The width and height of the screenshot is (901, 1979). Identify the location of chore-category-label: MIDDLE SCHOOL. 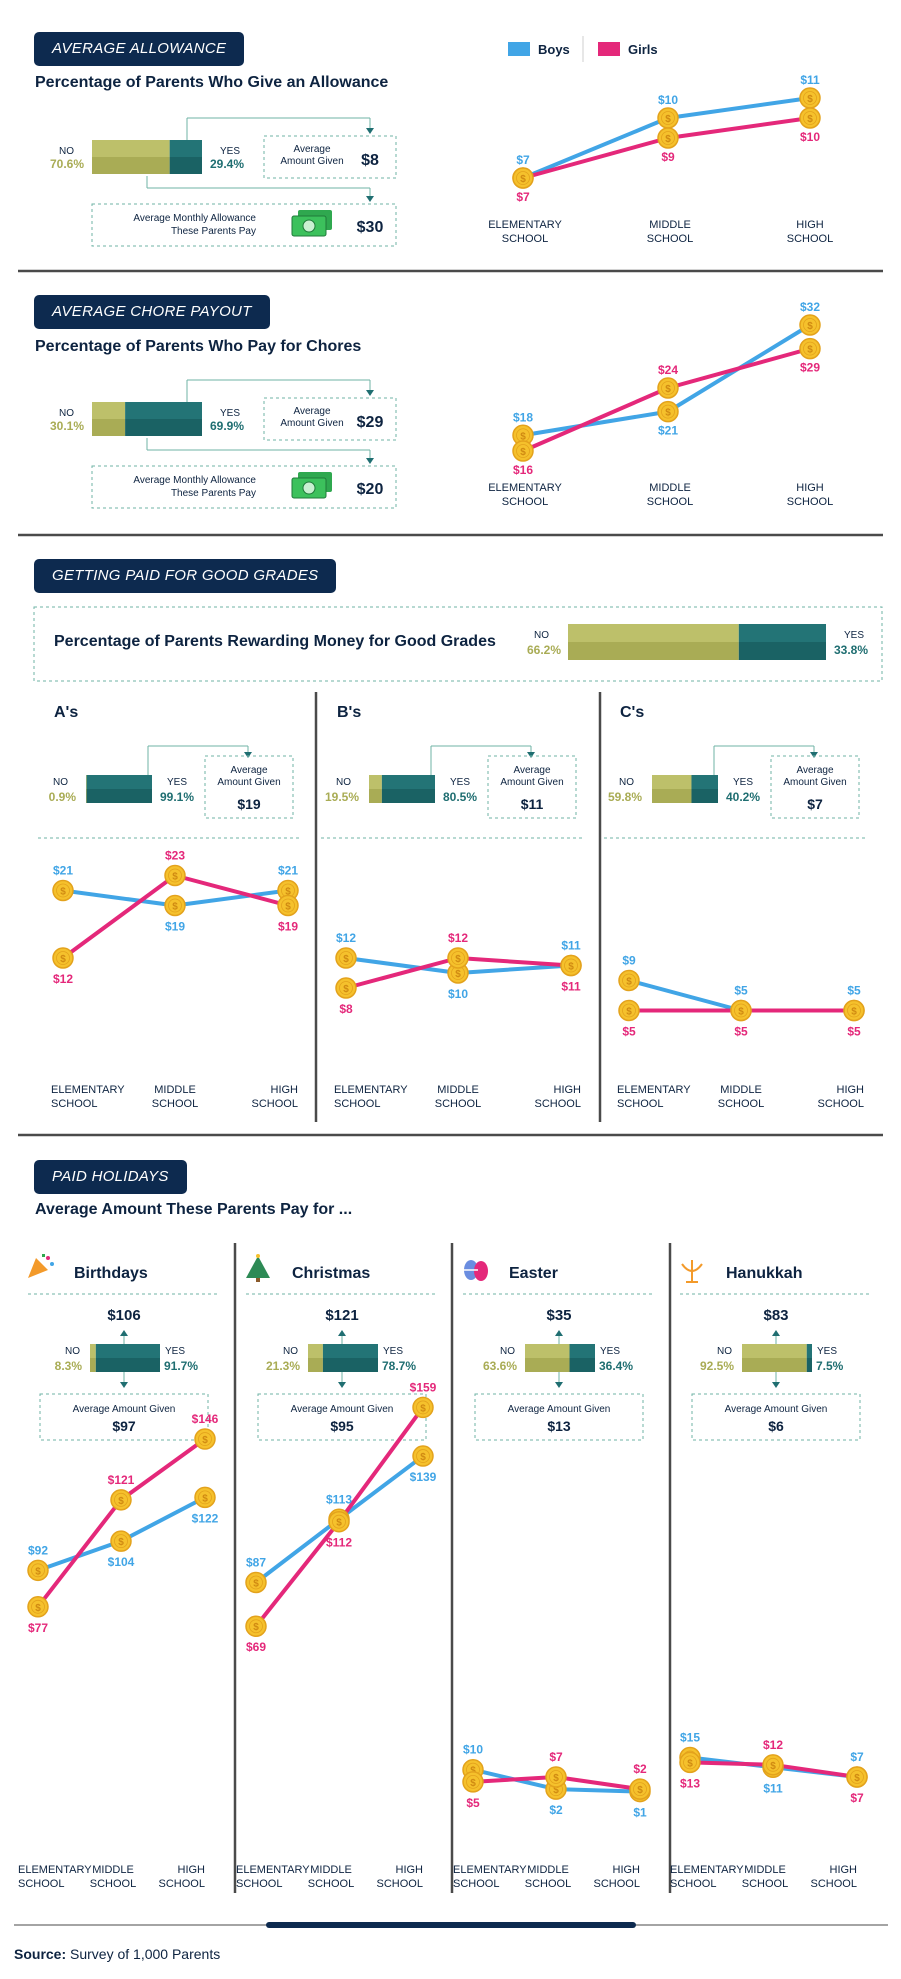
(670, 495).